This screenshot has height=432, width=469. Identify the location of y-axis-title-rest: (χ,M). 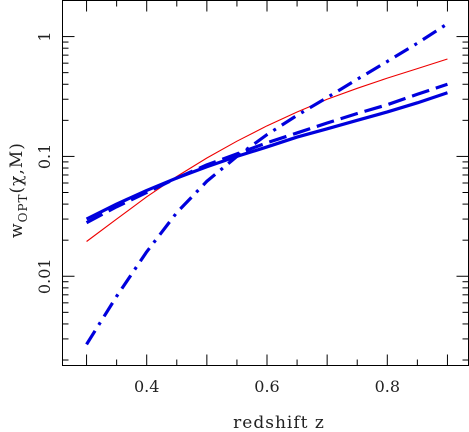
(17, 167).